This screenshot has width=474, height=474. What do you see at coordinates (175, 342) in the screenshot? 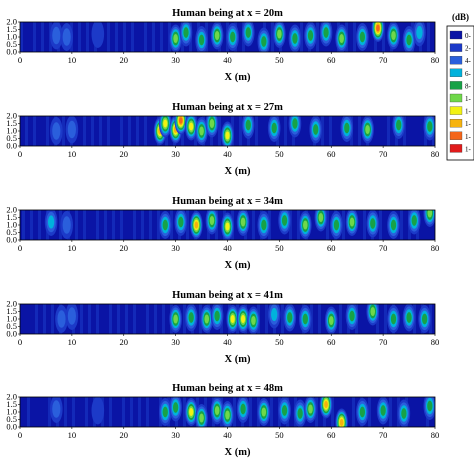
I see `x-tick-label: 30` at bounding box center [175, 342].